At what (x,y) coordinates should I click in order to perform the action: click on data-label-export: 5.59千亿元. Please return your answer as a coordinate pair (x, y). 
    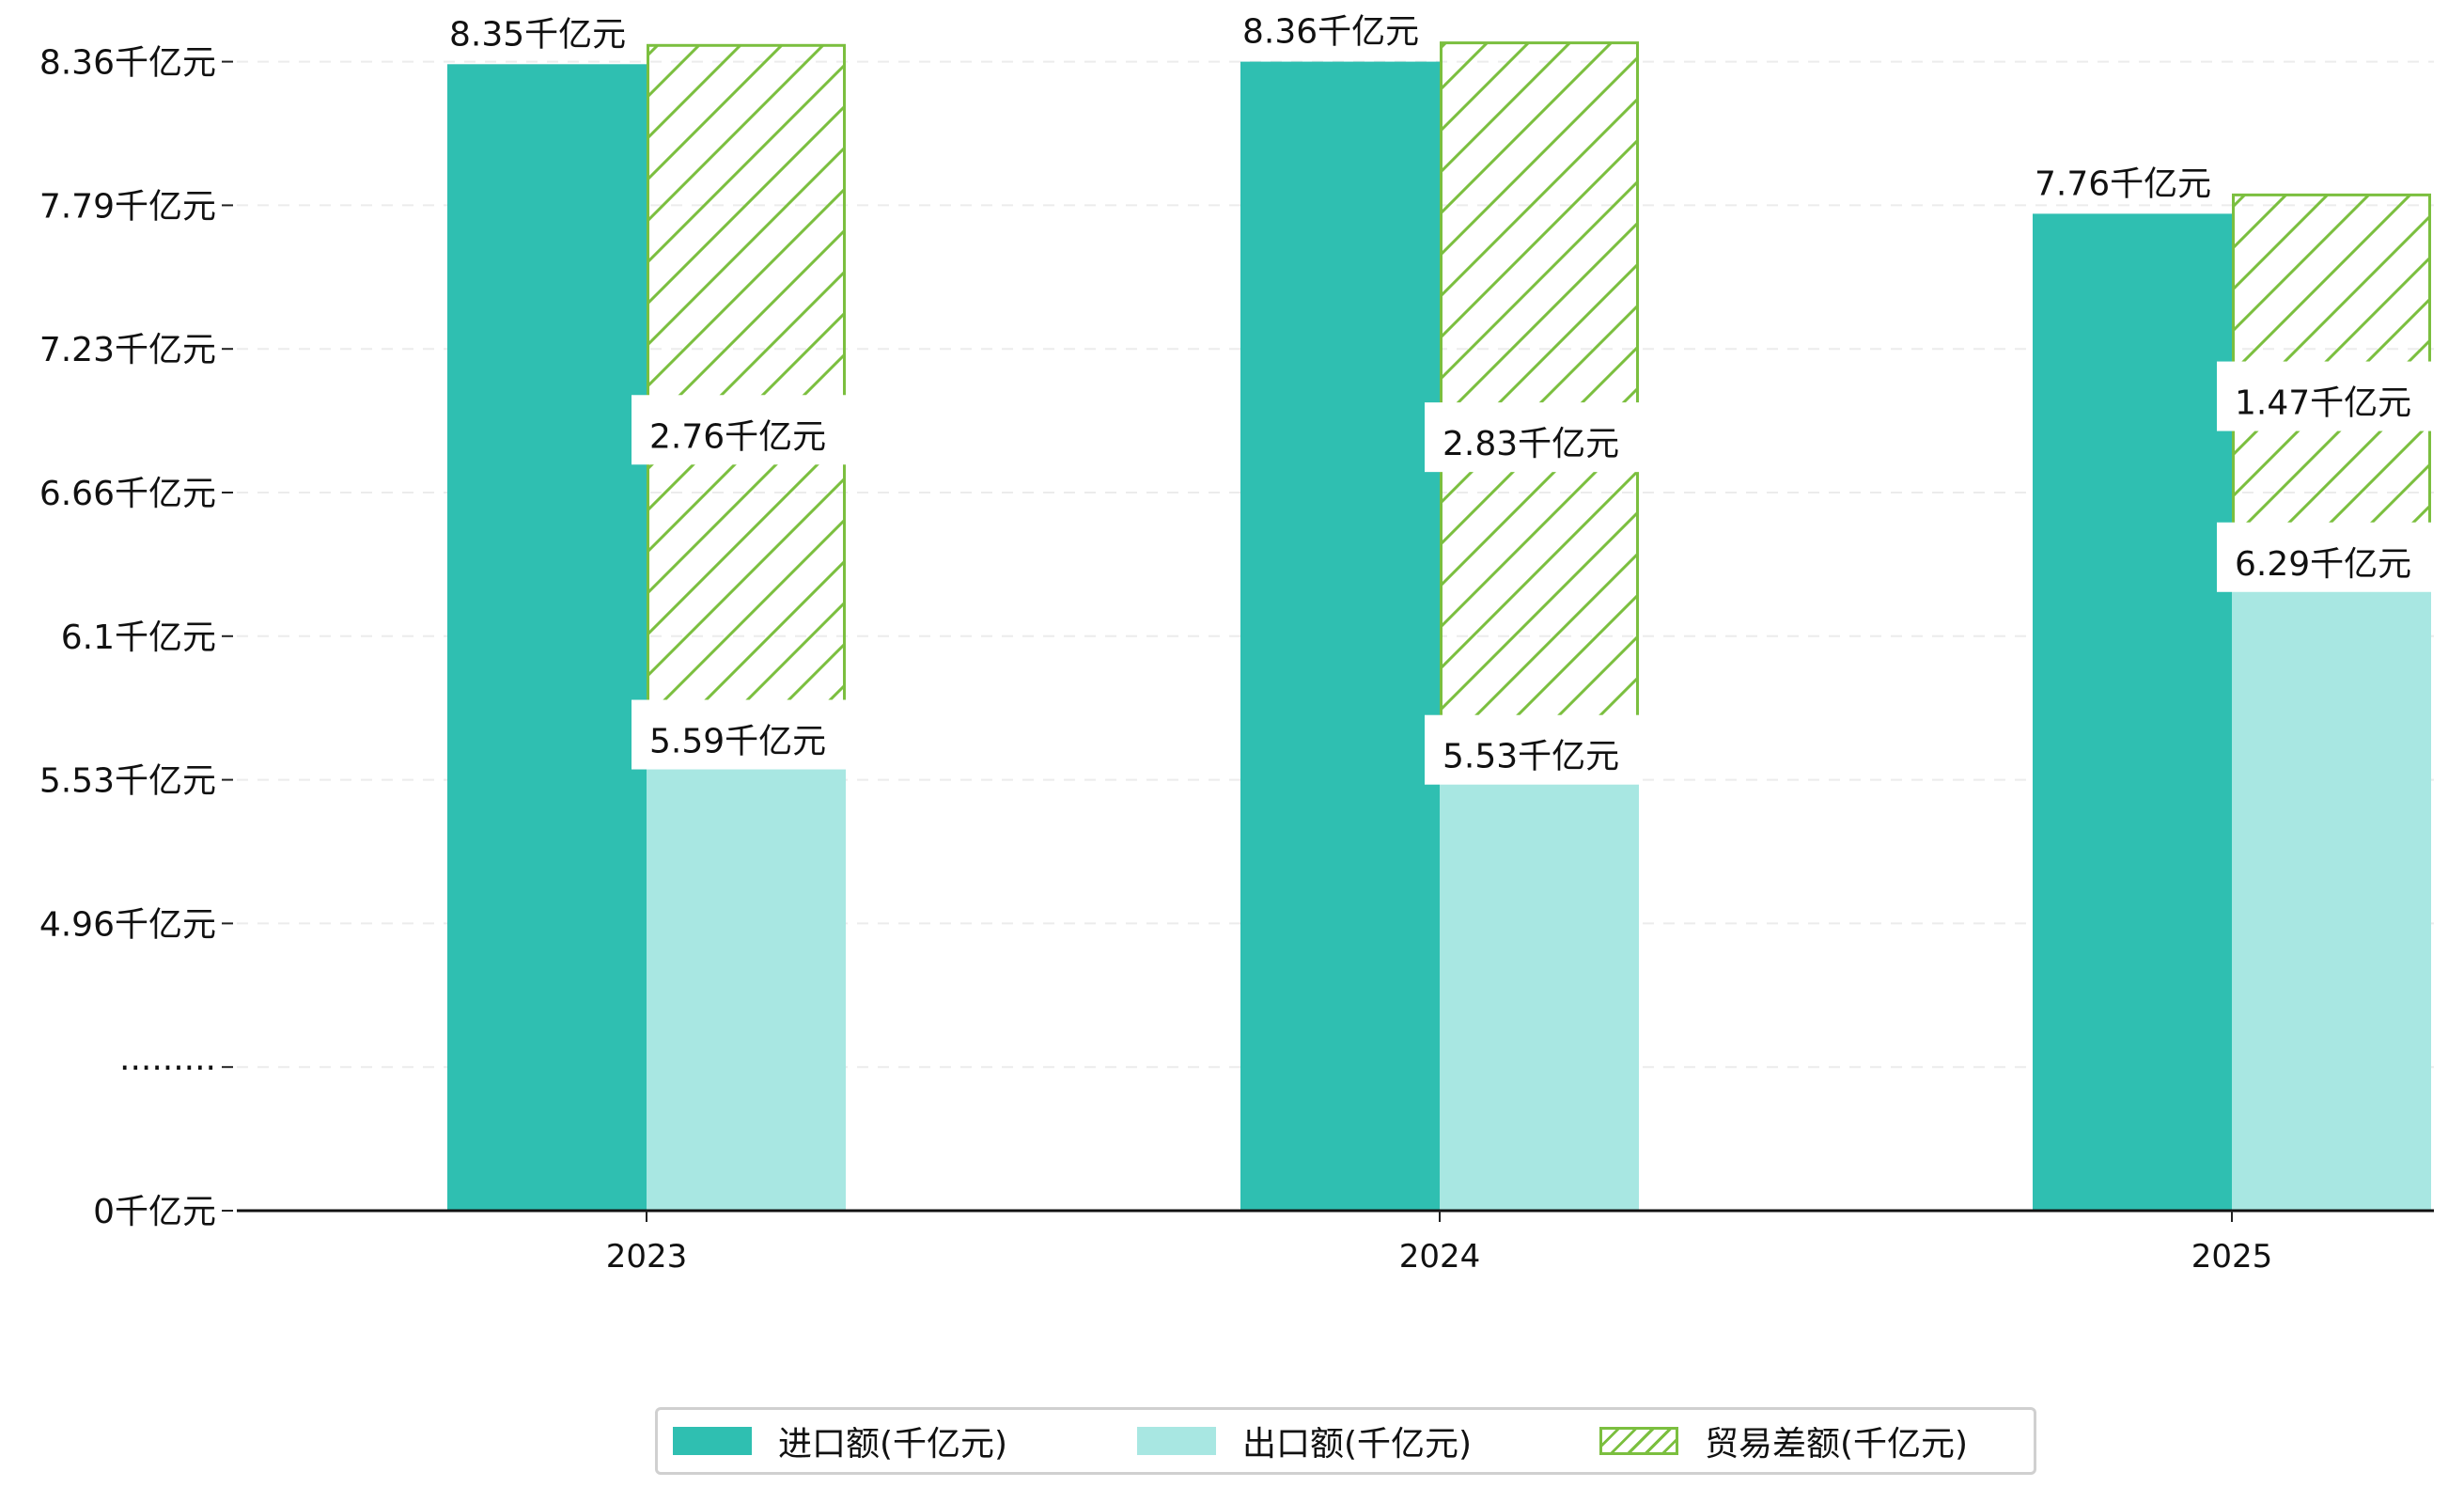
    Looking at the image, I should click on (737, 742).